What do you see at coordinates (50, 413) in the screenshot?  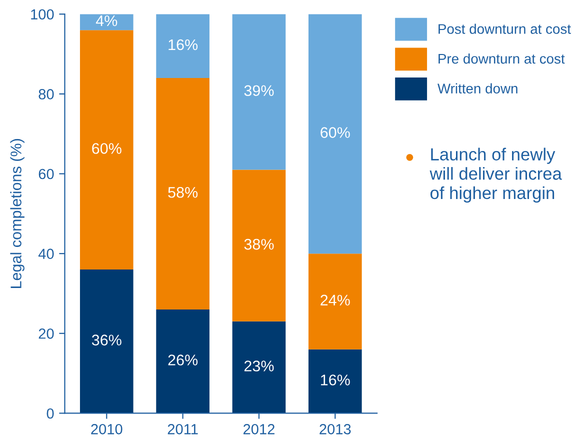 I see `y-tick-label: 0` at bounding box center [50, 413].